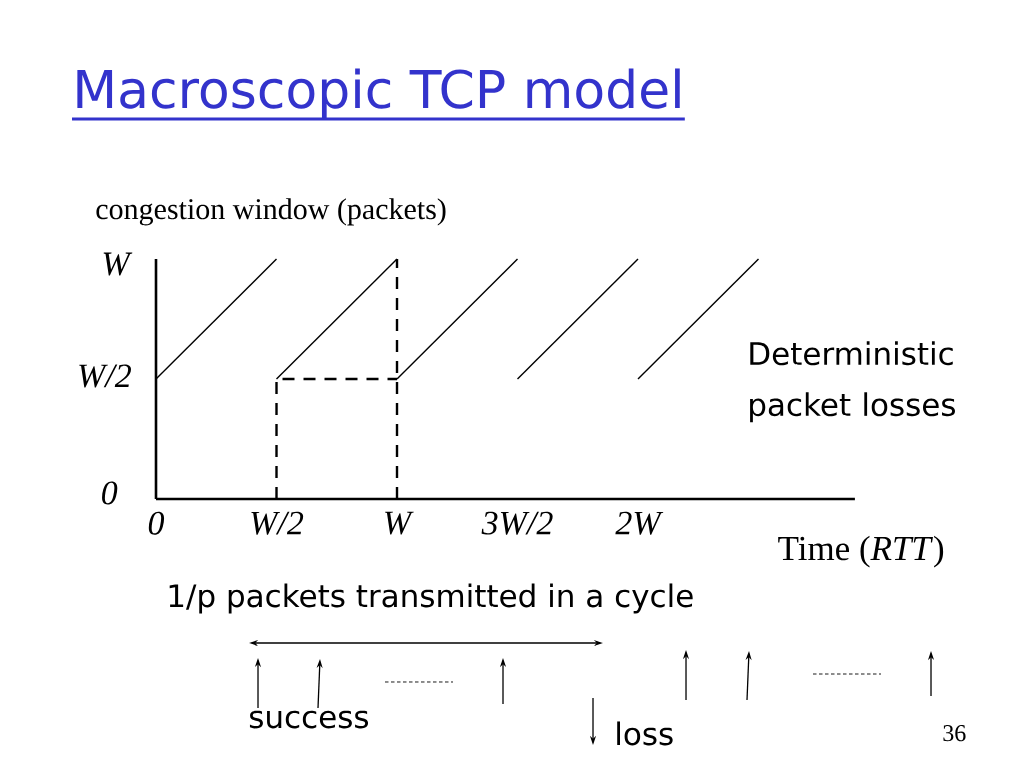  What do you see at coordinates (277, 523) in the screenshot?
I see `x-tick-label: W/2` at bounding box center [277, 523].